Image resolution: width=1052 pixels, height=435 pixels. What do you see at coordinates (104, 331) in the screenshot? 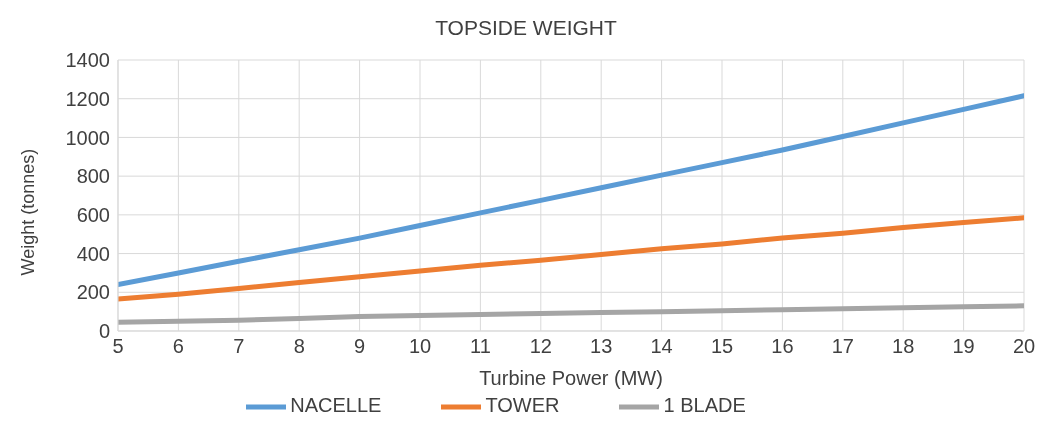
I see `y-tick-label: 0` at bounding box center [104, 331].